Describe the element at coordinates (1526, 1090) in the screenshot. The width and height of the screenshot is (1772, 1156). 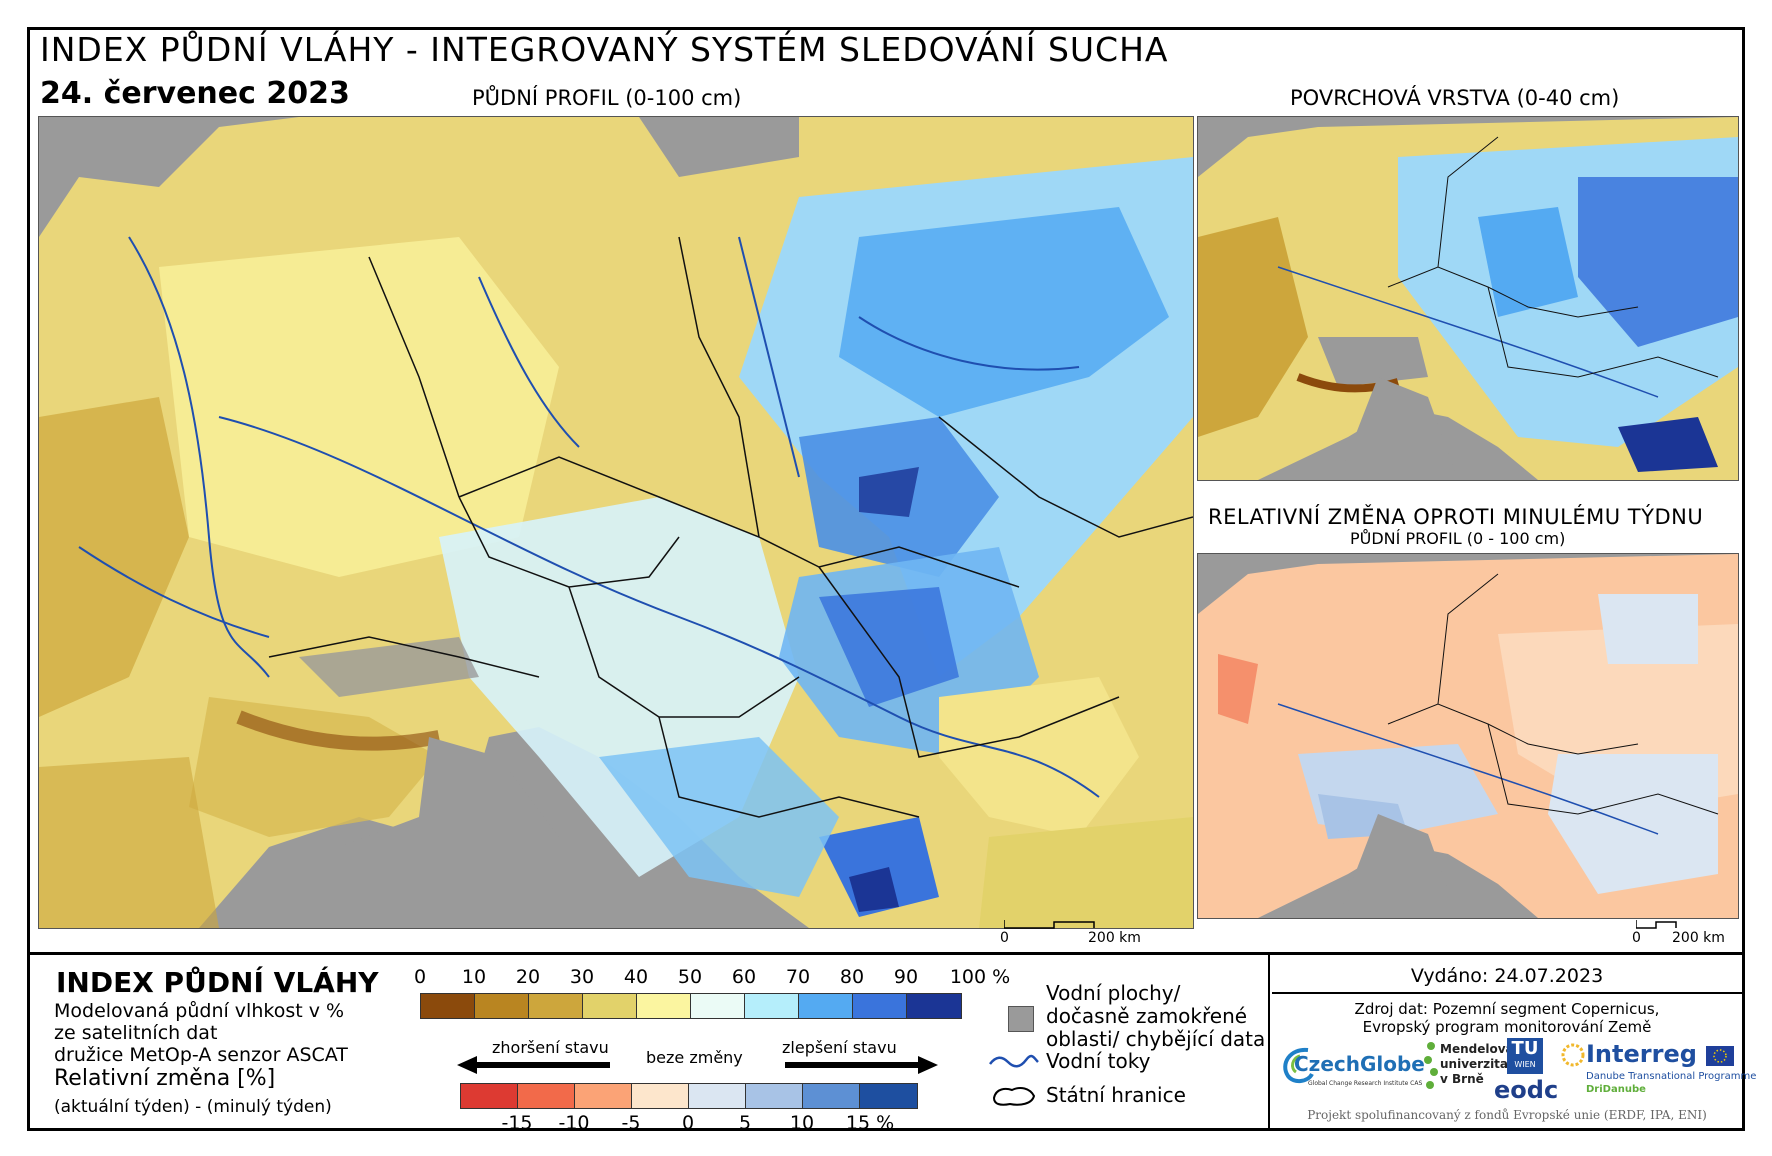
I see `eodc-logo: eodc` at that location.